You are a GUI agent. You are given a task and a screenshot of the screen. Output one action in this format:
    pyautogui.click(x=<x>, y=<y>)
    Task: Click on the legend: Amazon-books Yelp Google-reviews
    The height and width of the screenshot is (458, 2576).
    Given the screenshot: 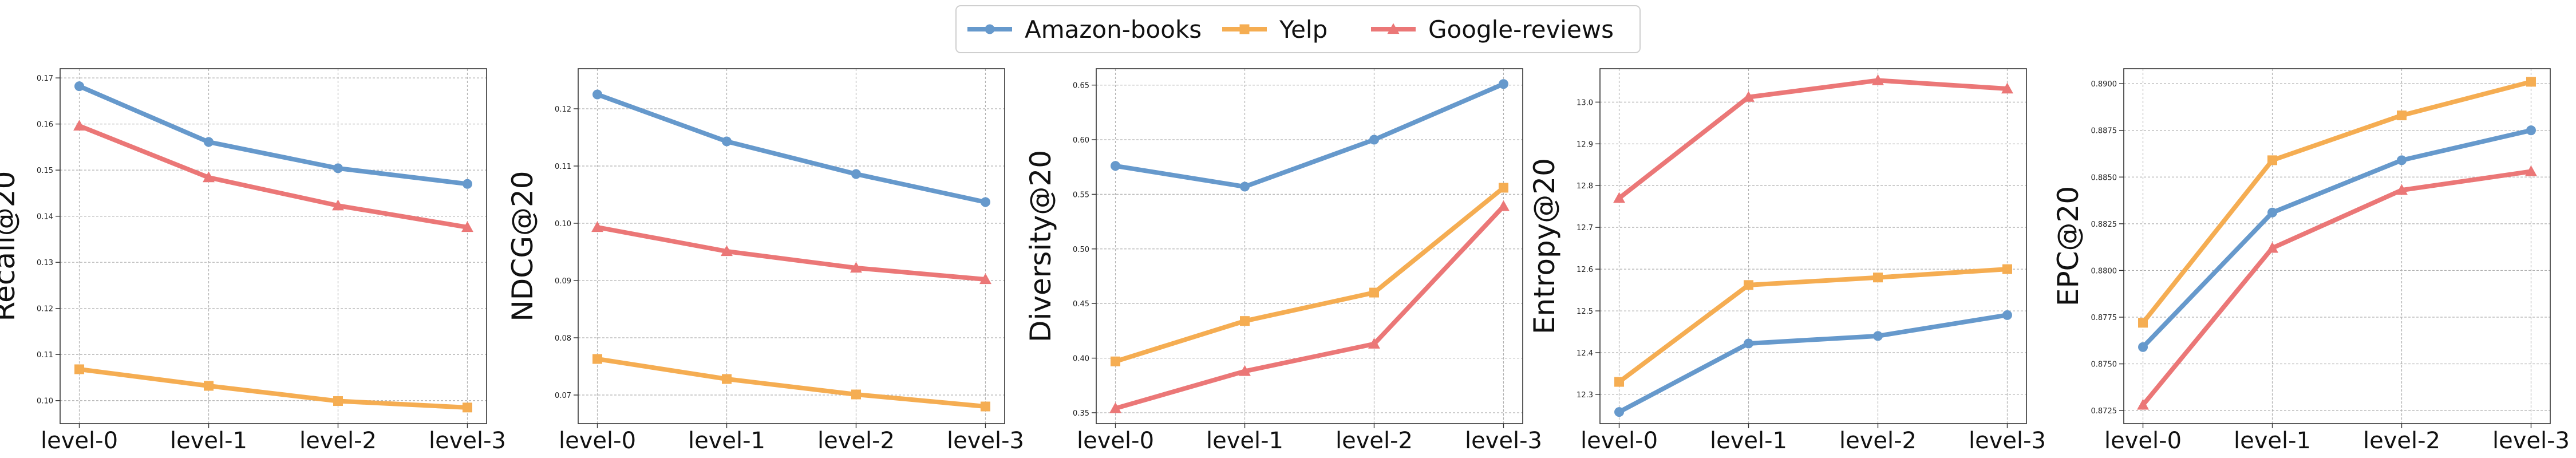 What is the action you would take?
    pyautogui.click(x=1298, y=29)
    